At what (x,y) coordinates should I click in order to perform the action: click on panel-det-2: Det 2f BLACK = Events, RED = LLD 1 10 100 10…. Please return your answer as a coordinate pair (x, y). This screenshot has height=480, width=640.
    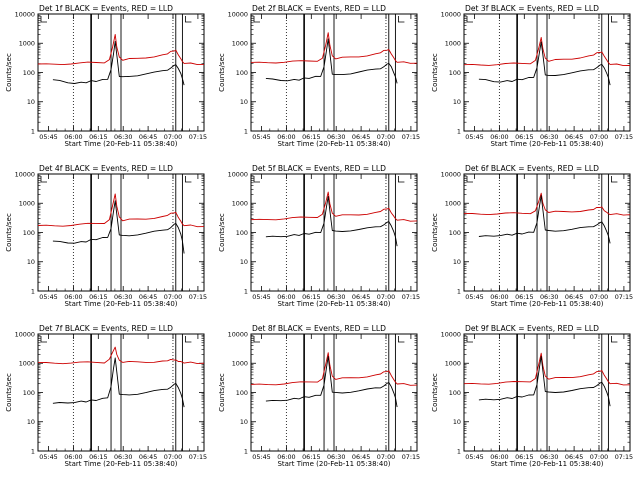
    Looking at the image, I should click on (319, 76).